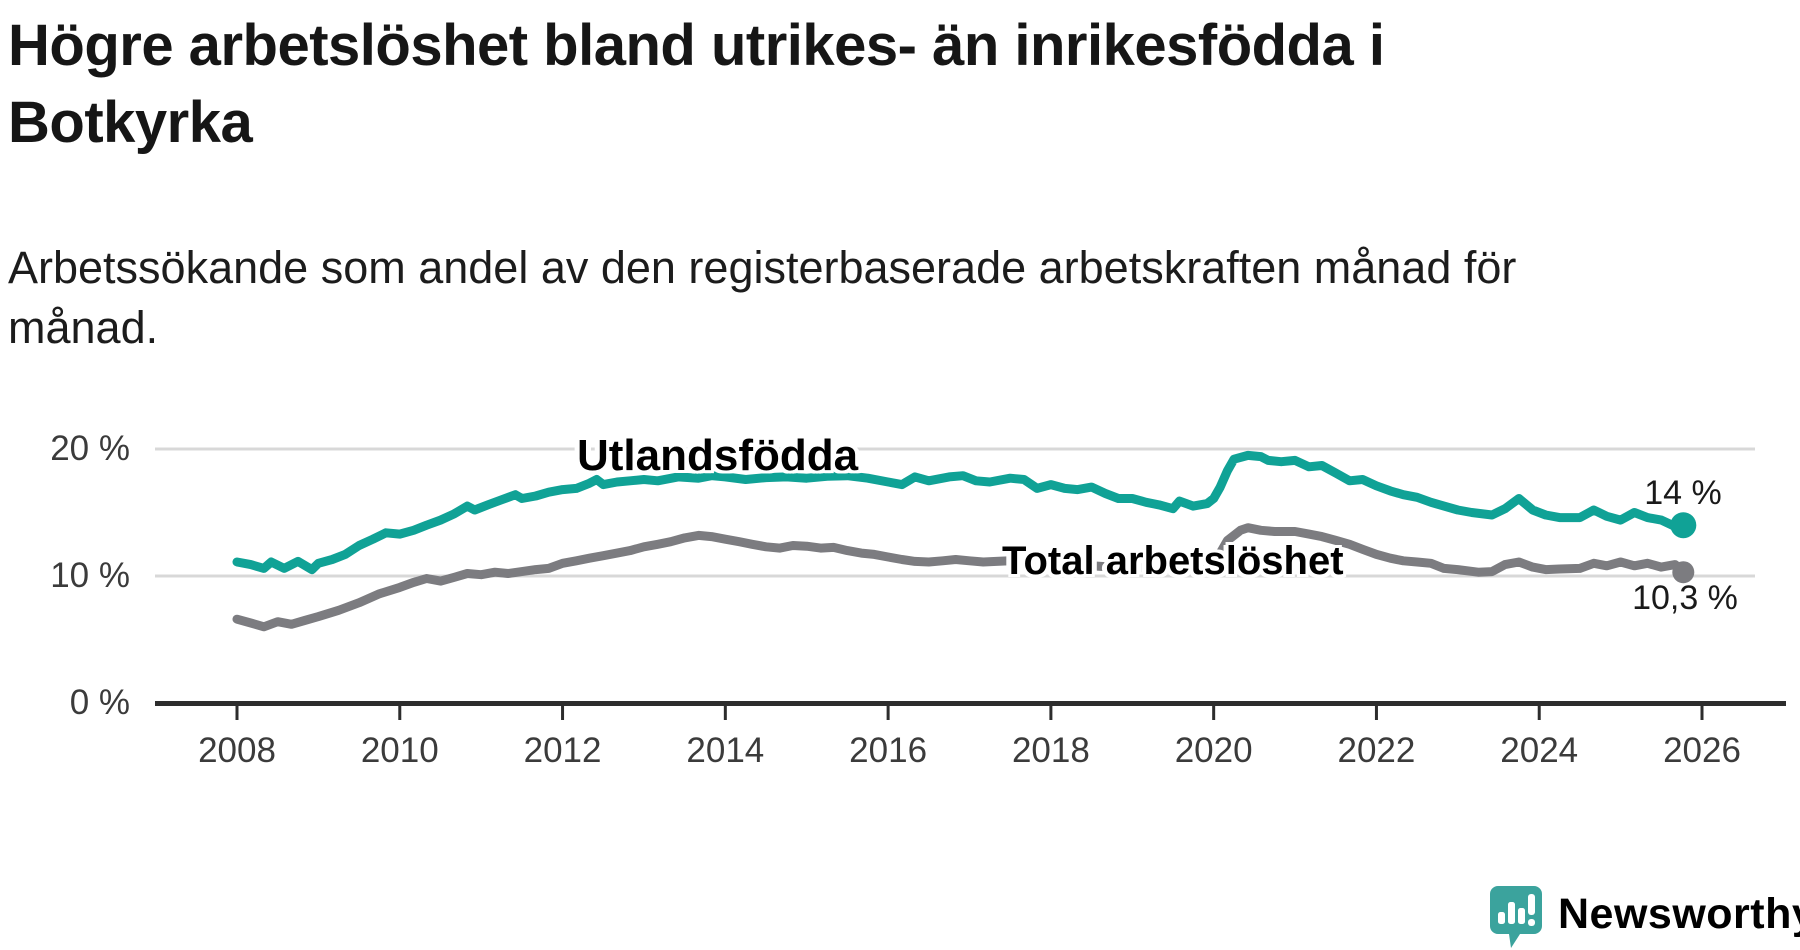 Image resolution: width=1800 pixels, height=950 pixels. Describe the element at coordinates (1683, 525) in the screenshot. I see `end-dot-utlandsfodda` at that location.